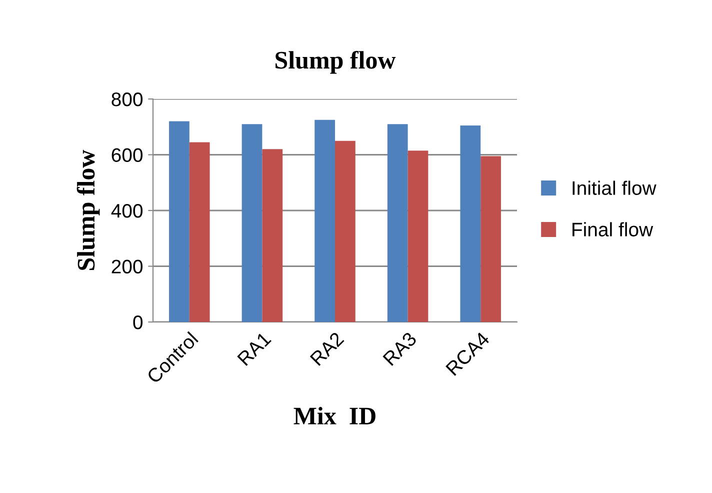 Image resolution: width=712 pixels, height=493 pixels. What do you see at coordinates (88, 210) in the screenshot?
I see `y-axis-title: Slump flow` at bounding box center [88, 210].